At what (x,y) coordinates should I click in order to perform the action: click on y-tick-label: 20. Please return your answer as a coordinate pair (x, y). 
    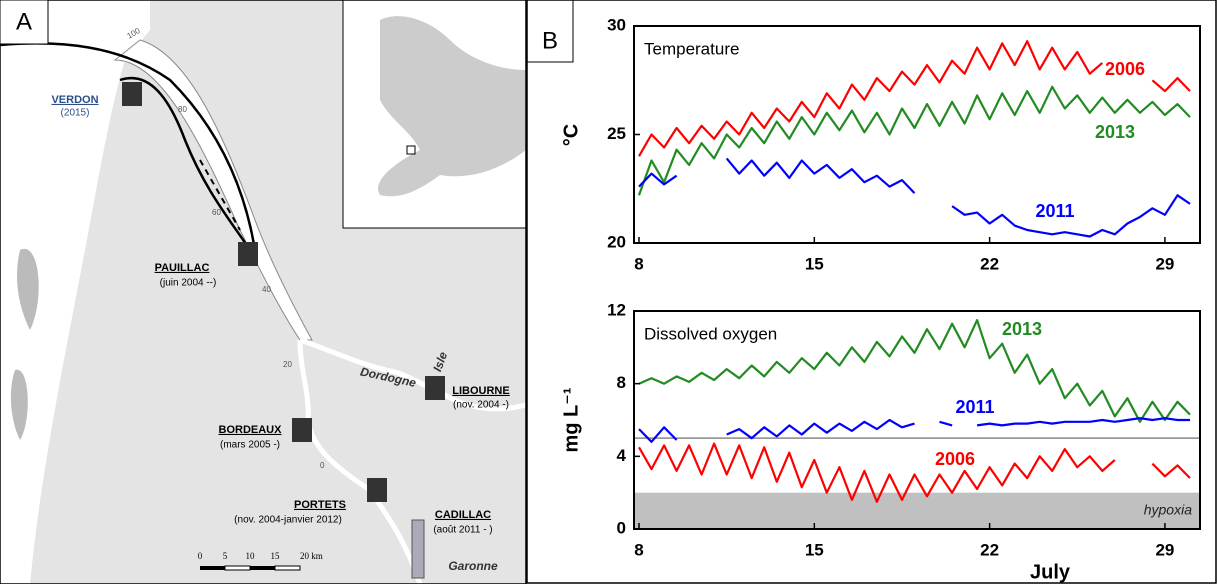
    Looking at the image, I should click on (616, 241).